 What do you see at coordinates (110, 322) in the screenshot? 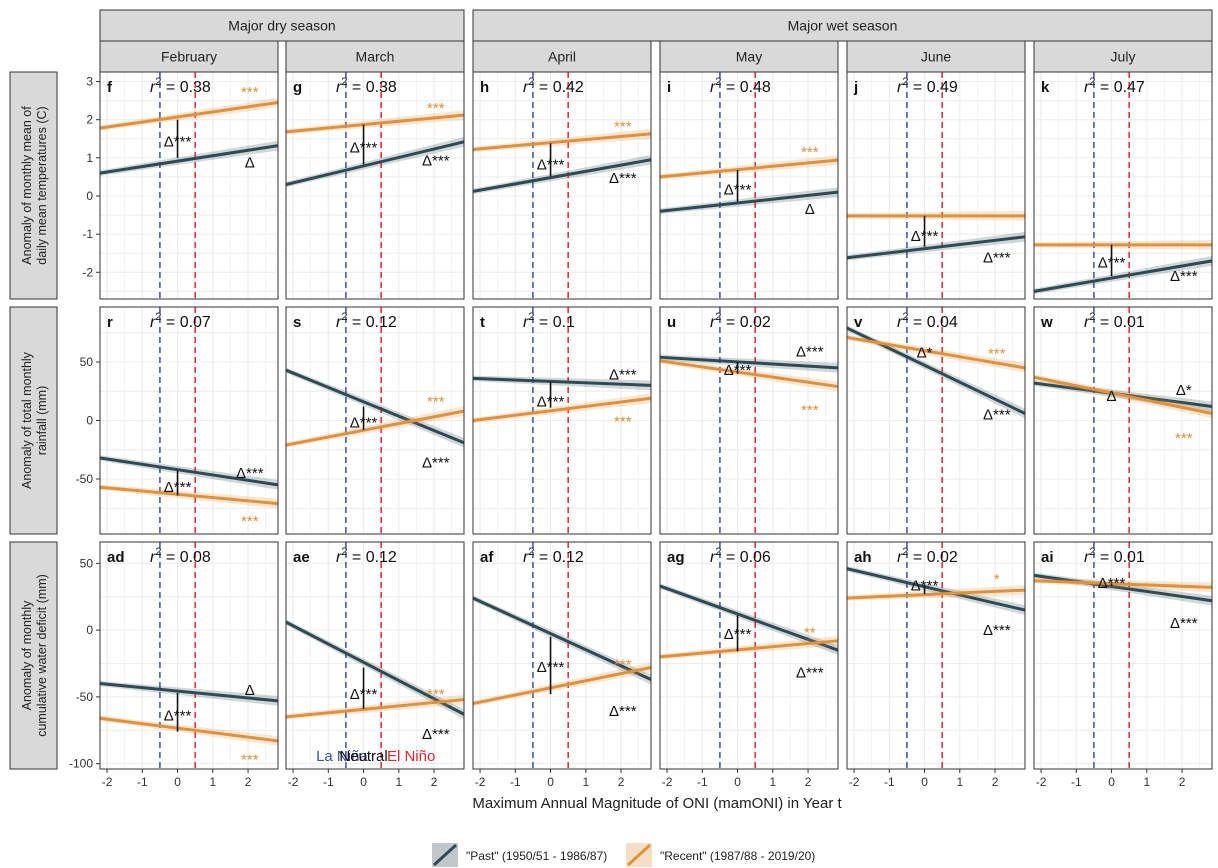
I see `panel-letter: r` at bounding box center [110, 322].